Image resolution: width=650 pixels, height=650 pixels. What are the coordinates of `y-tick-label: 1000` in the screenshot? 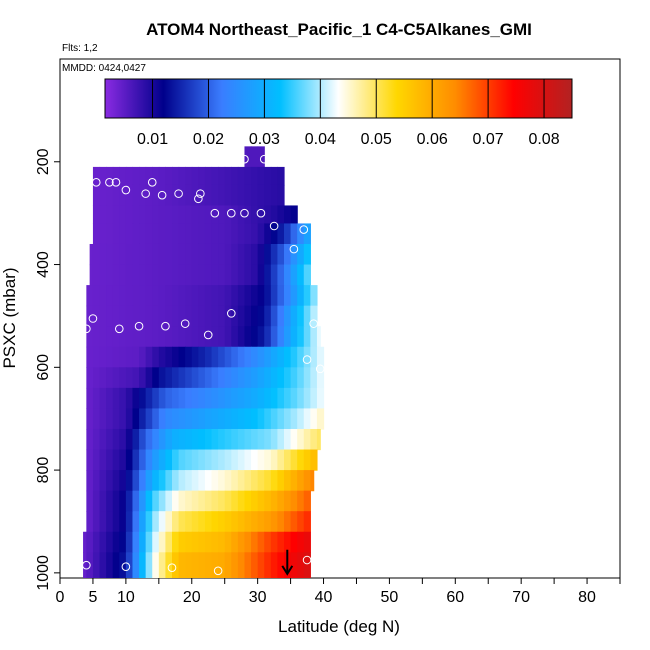 It's located at (43, 573).